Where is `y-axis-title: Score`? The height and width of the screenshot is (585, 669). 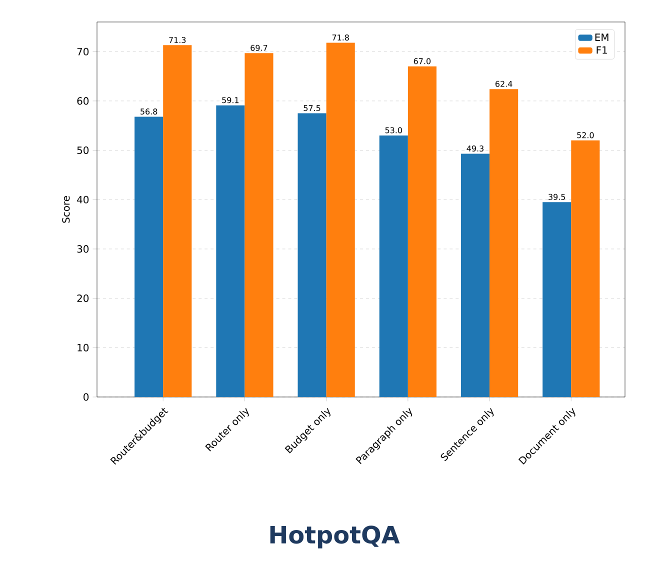
y-axis-title: Score is located at coordinates (66, 209).